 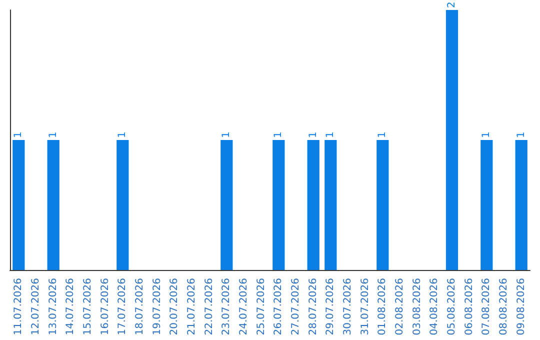 What do you see at coordinates (434, 307) in the screenshot?
I see `x-tick-label: 04.08.2026` at bounding box center [434, 307].